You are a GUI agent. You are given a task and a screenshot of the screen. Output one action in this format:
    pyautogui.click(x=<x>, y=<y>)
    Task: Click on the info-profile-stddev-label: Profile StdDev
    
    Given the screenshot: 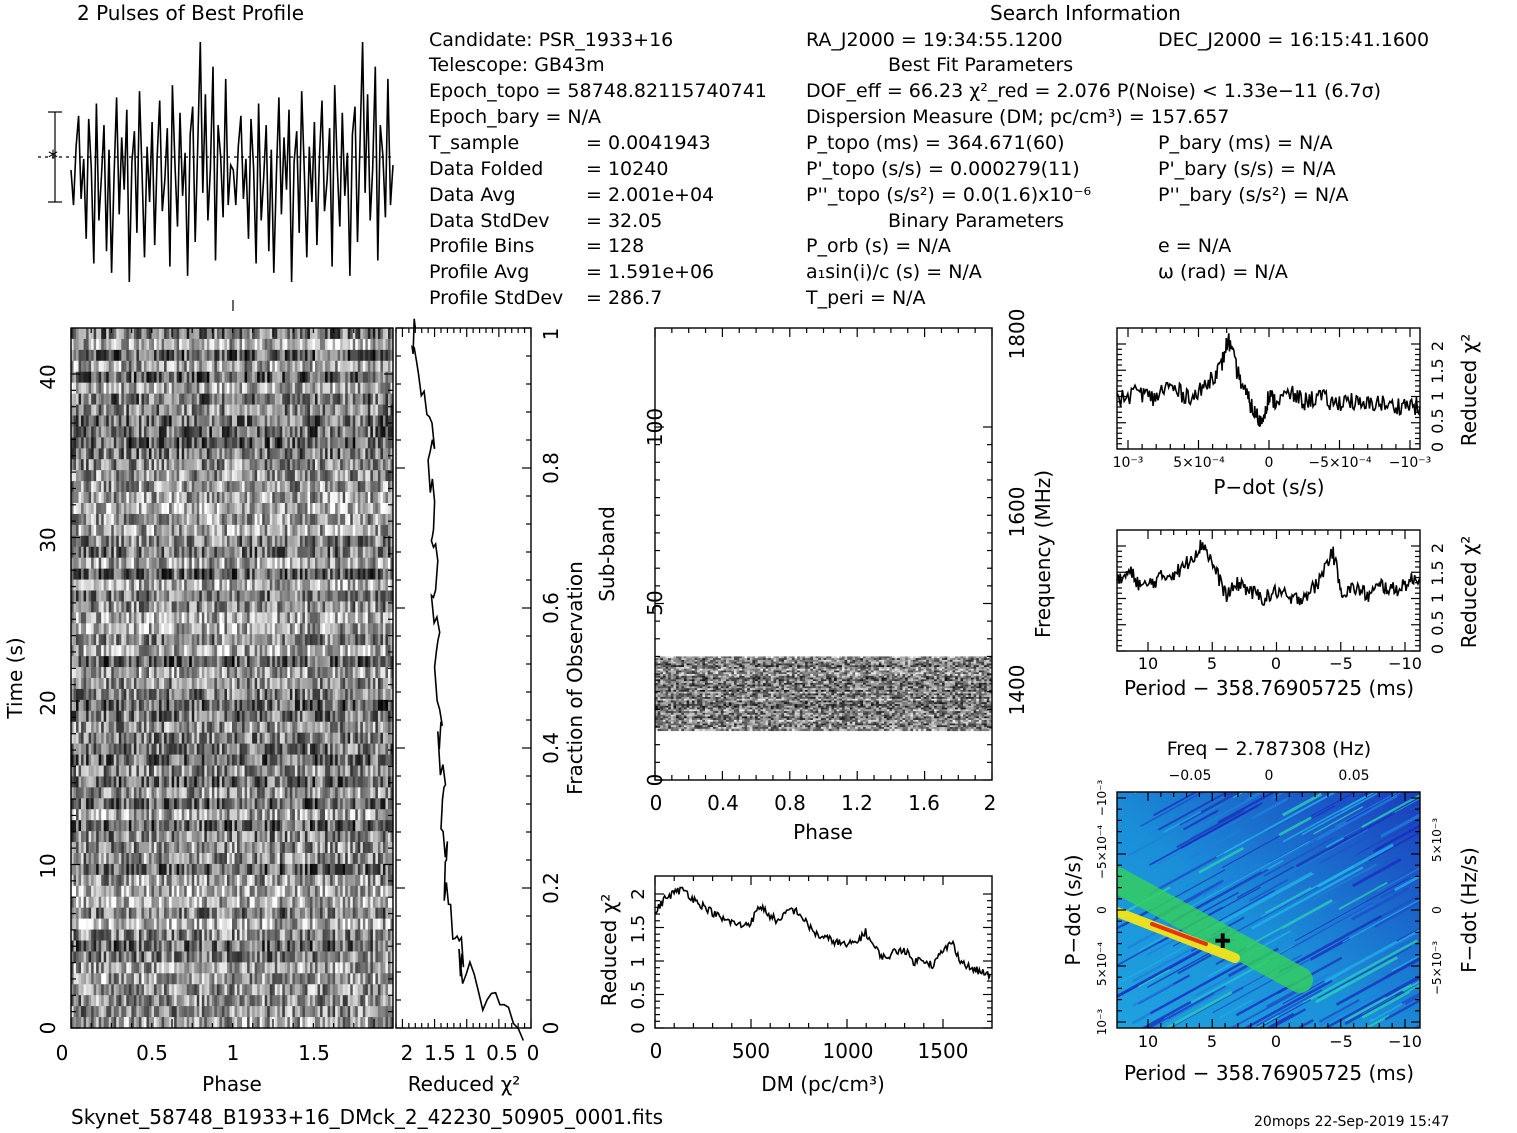 What is the action you would take?
    pyautogui.click(x=496, y=298)
    